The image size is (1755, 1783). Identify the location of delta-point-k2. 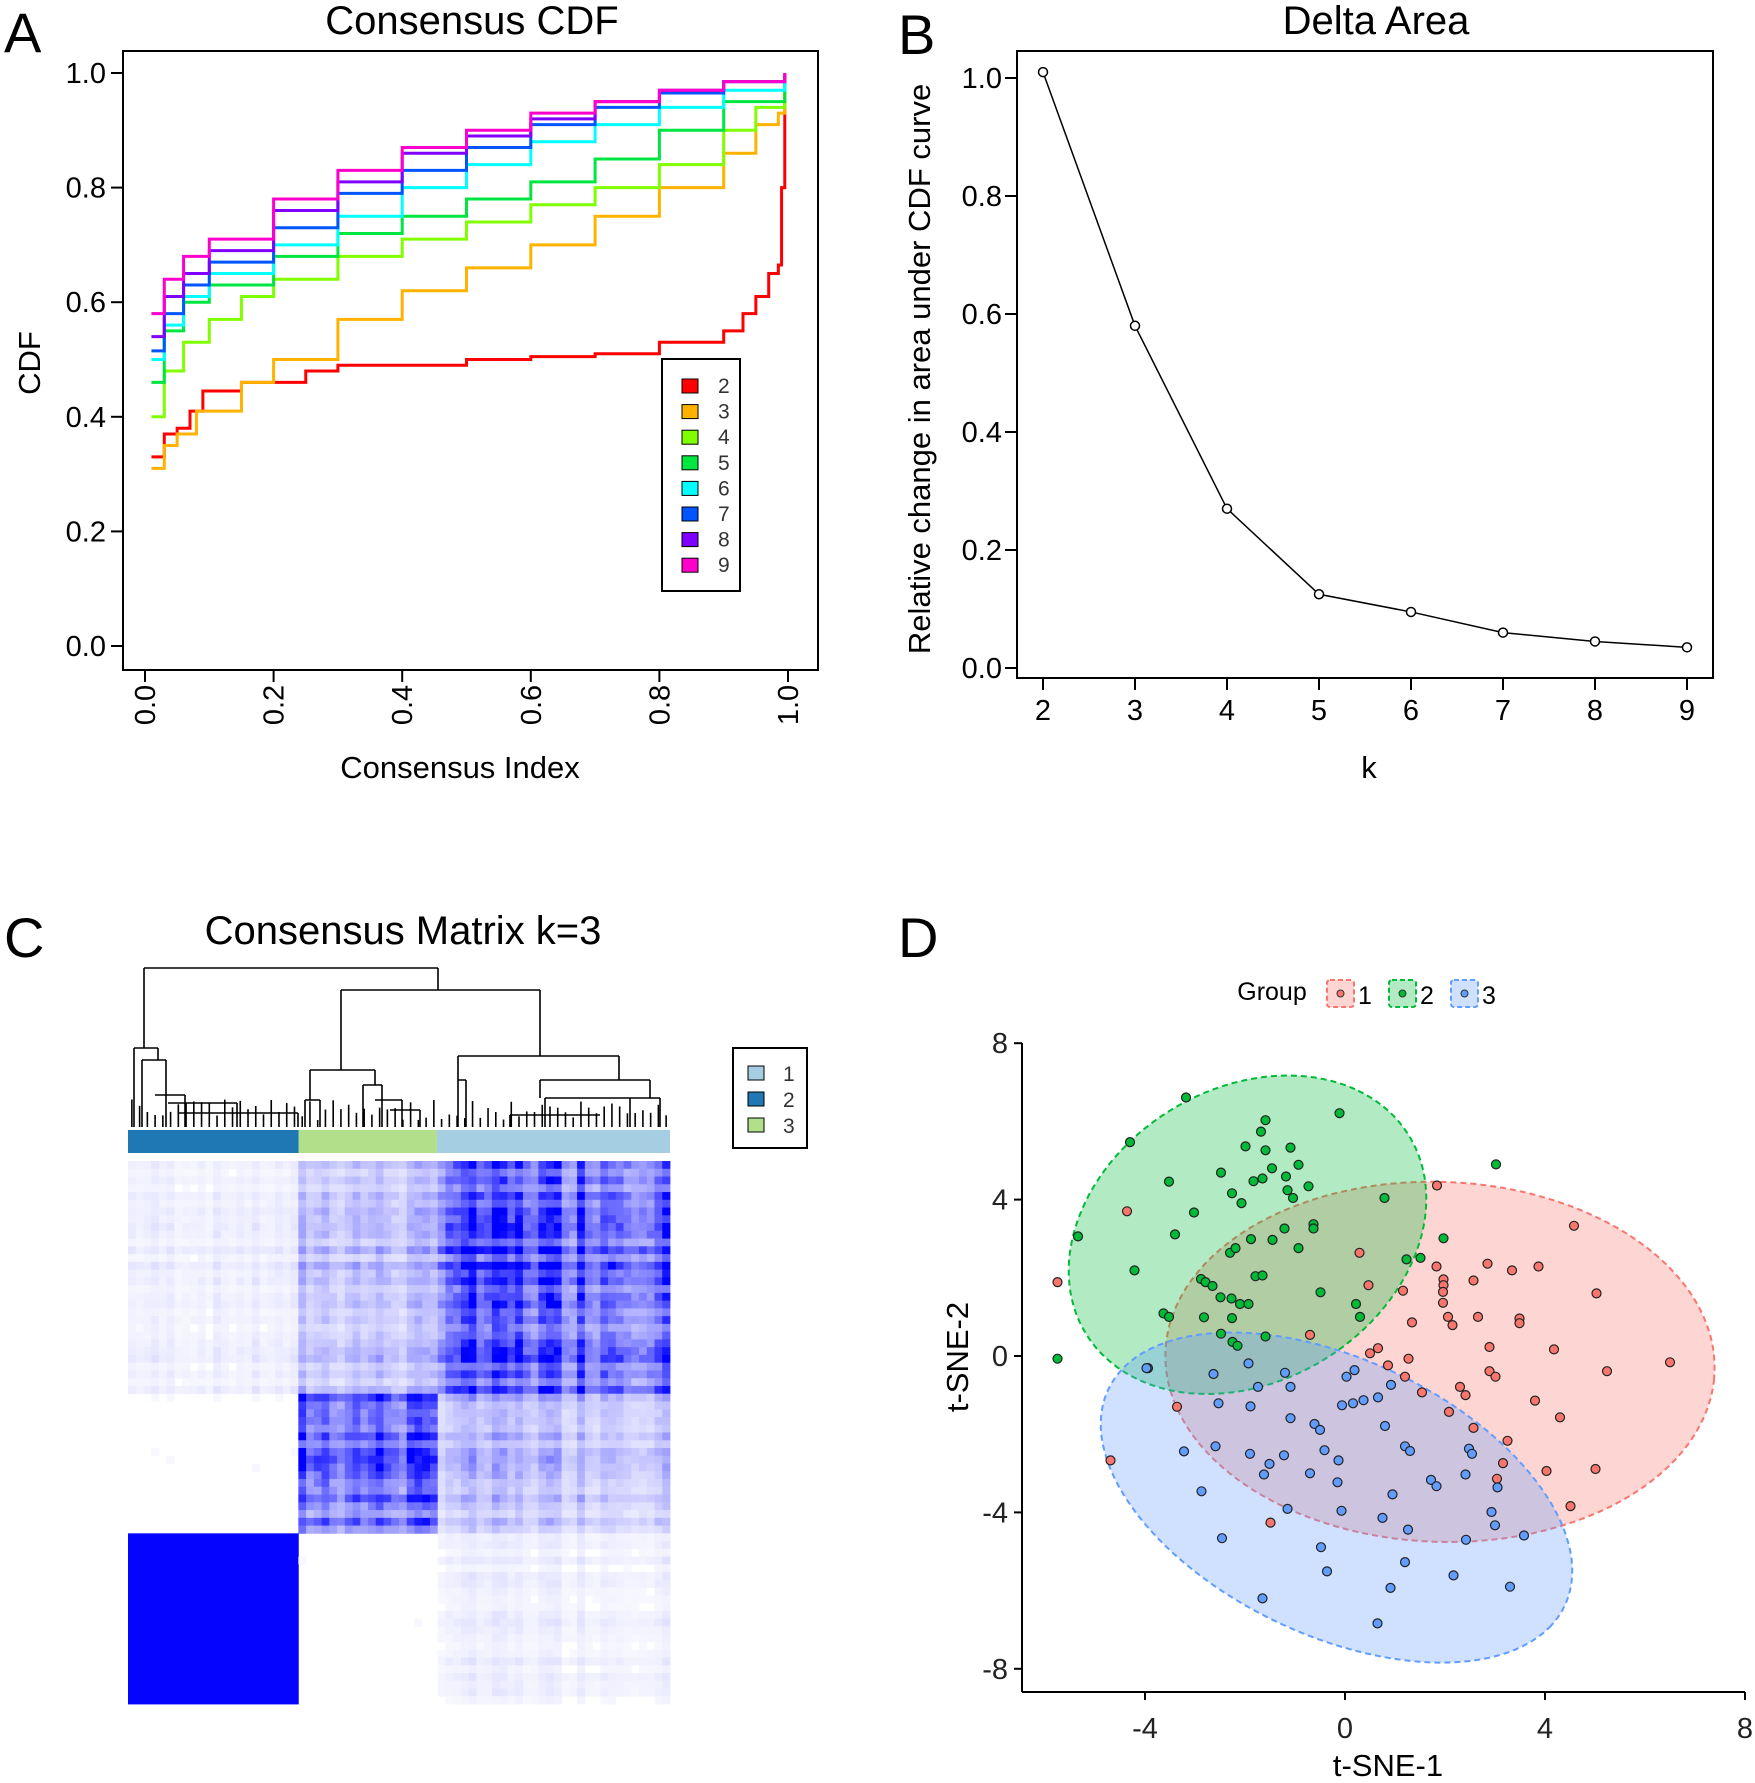
(1043, 72).